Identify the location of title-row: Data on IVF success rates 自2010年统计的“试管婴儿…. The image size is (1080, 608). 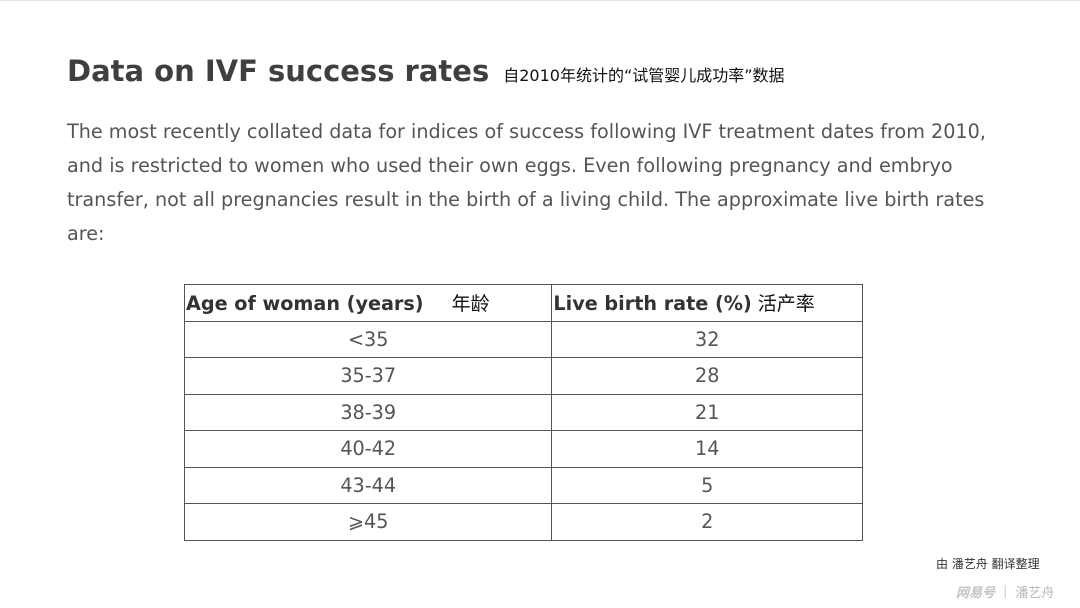
(426, 71).